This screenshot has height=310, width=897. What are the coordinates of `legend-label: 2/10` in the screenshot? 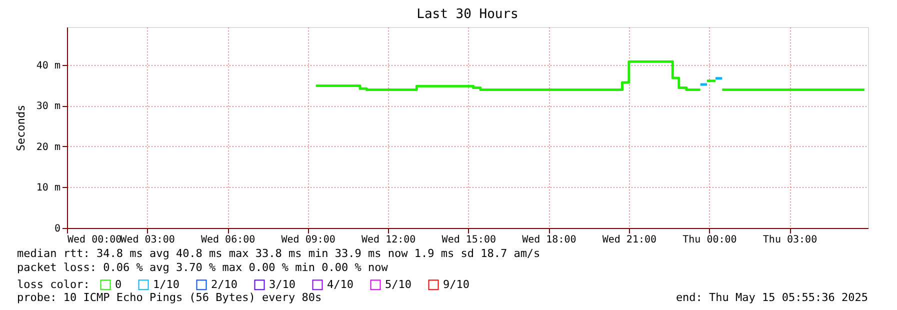 It's located at (224, 284).